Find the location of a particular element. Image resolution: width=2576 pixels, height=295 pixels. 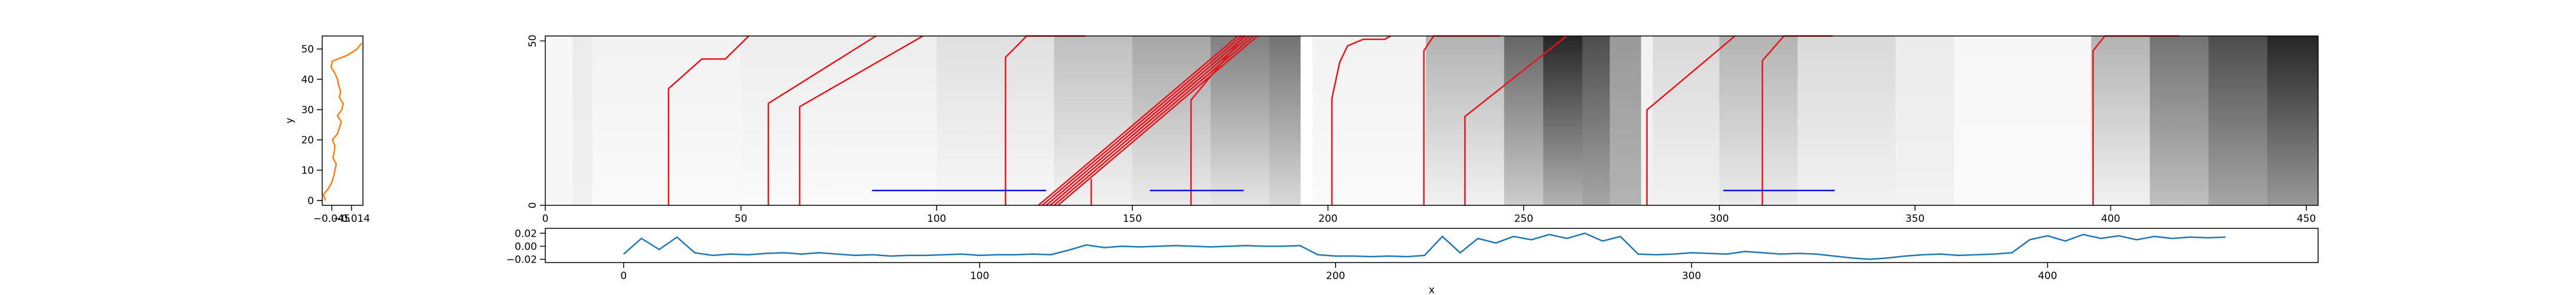

x-tick-label: 250 is located at coordinates (1524, 219).